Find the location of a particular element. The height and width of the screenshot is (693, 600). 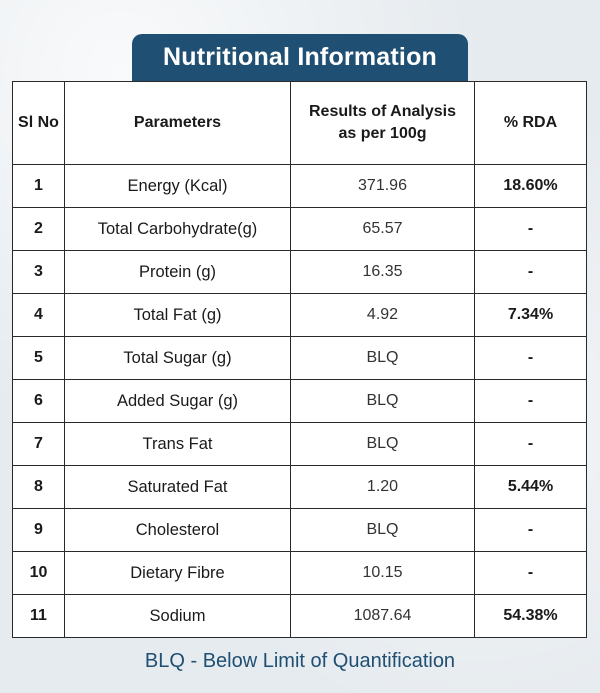

table-row: 1 Energy (Kcal) 371.96 18.60% is located at coordinates (299, 186).